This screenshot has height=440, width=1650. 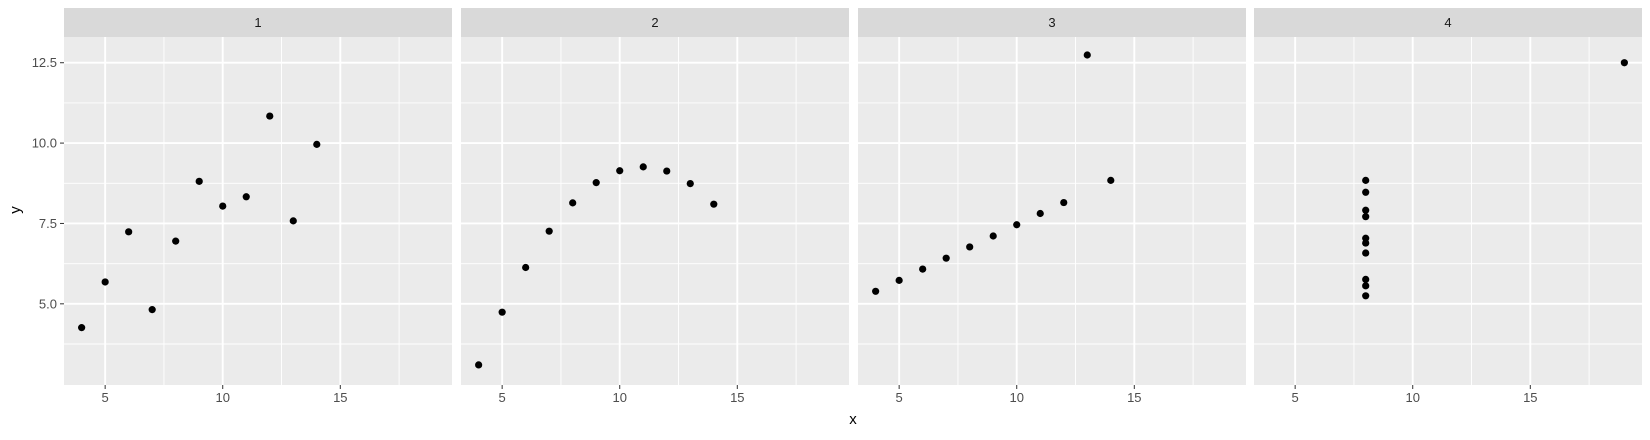 I want to click on y-axis: 5.0 7.5 10.0 12.5, so click(x=48, y=183).